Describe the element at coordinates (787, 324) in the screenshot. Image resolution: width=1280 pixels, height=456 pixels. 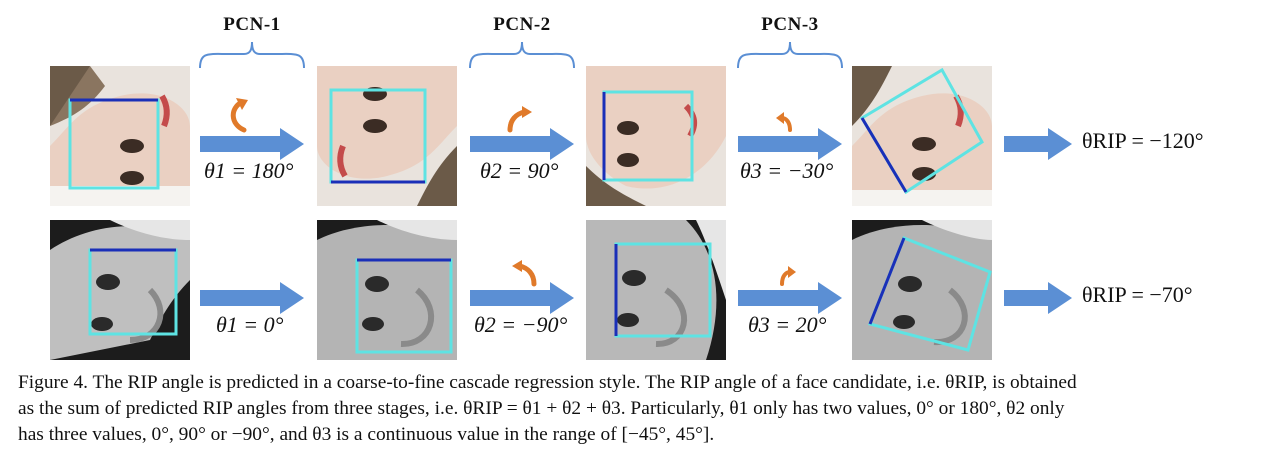
I see `angle-label-row2-3: θ3 = 20°` at that location.